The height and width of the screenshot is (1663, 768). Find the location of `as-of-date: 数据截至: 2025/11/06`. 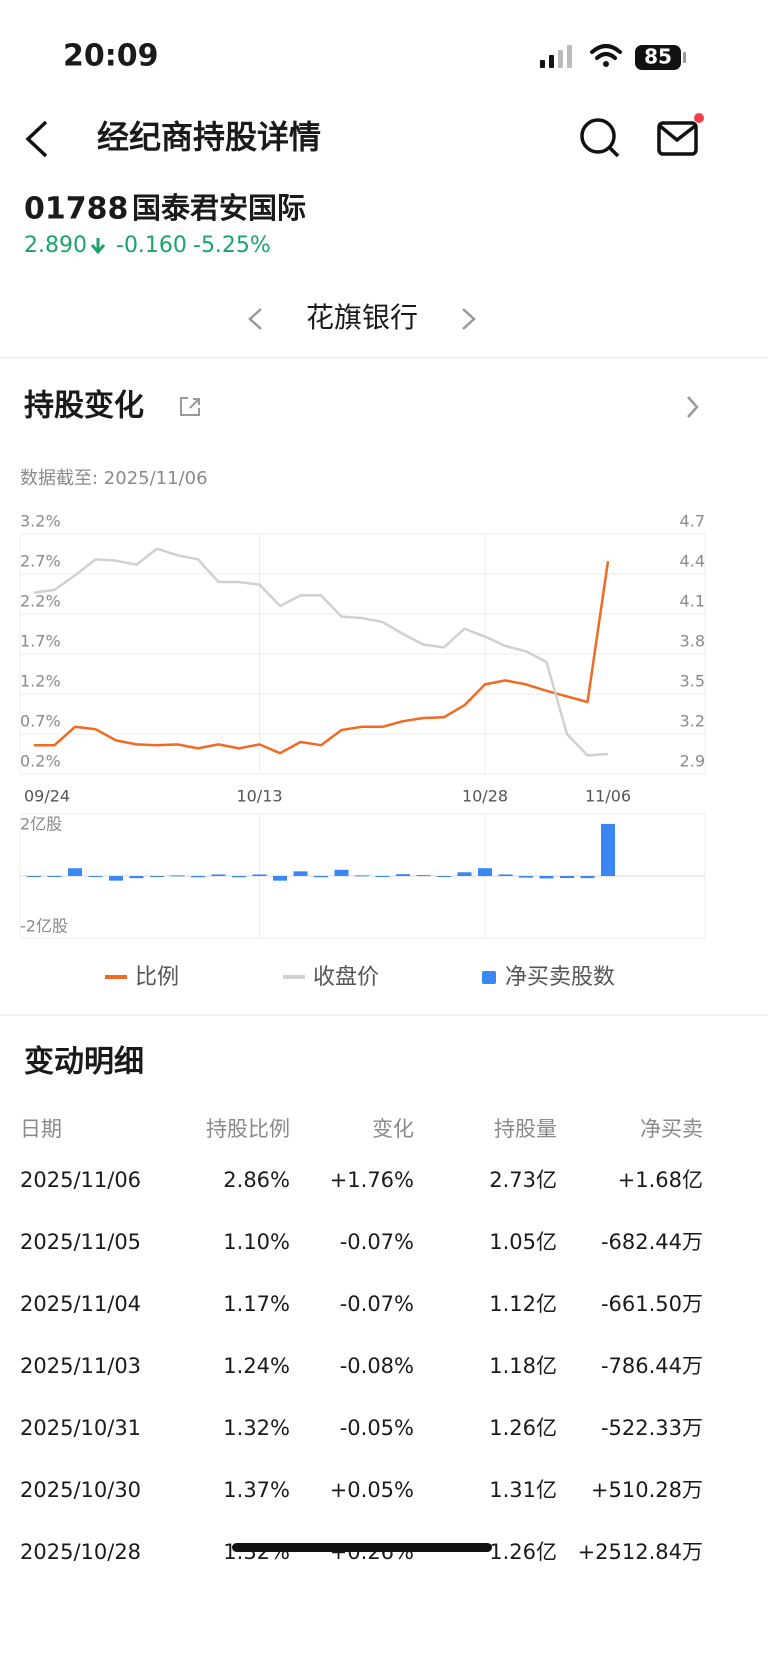

as-of-date: 数据截至: 2025/11/06 is located at coordinates (114, 478).